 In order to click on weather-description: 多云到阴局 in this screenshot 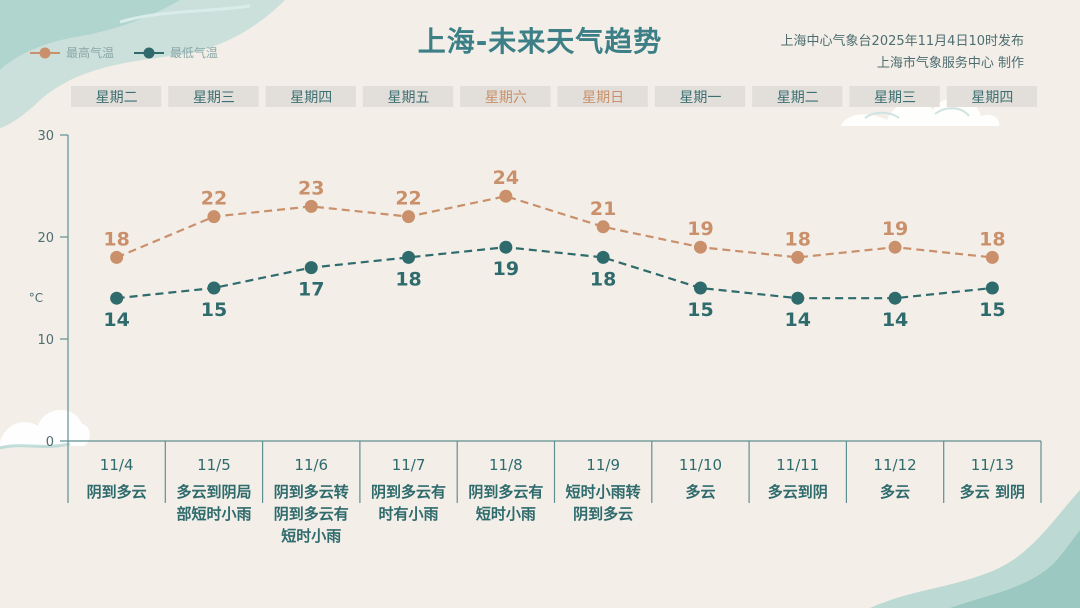, I will do `click(213, 492)`.